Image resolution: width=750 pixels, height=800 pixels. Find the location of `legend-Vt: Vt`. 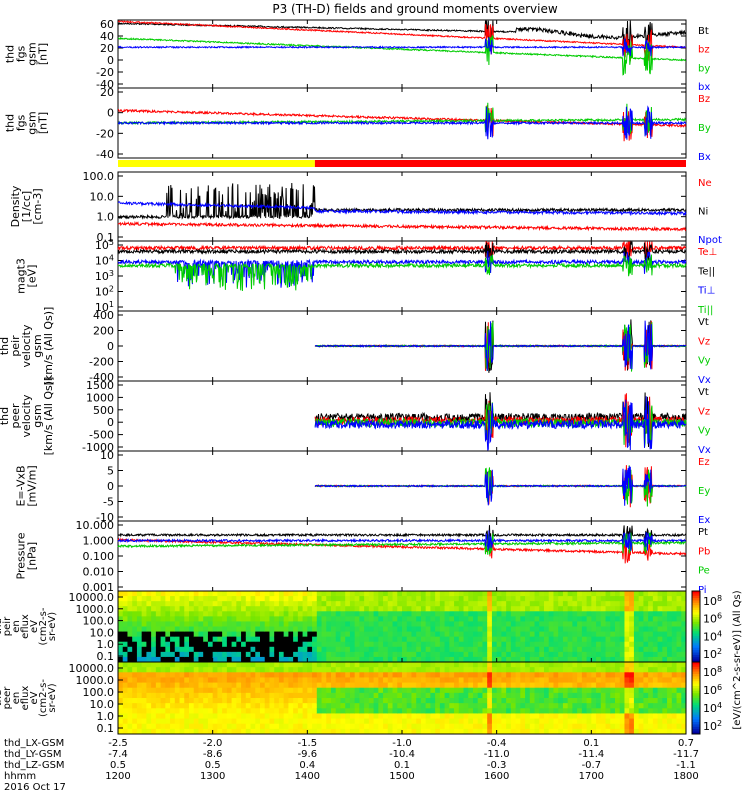

legend-Vt: Vt is located at coordinates (703, 392).